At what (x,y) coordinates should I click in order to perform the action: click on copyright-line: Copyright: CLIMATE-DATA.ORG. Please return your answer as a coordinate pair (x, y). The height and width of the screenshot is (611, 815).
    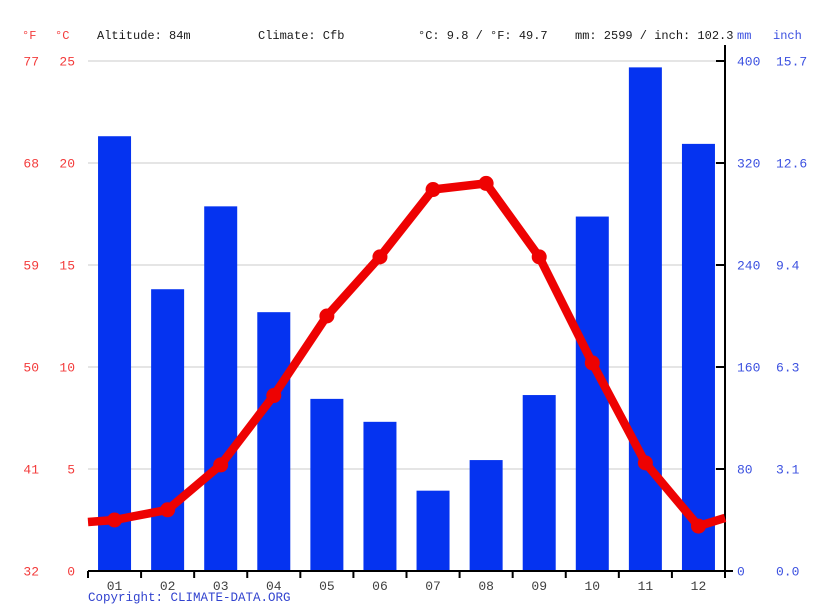
    Looking at the image, I should click on (189, 598).